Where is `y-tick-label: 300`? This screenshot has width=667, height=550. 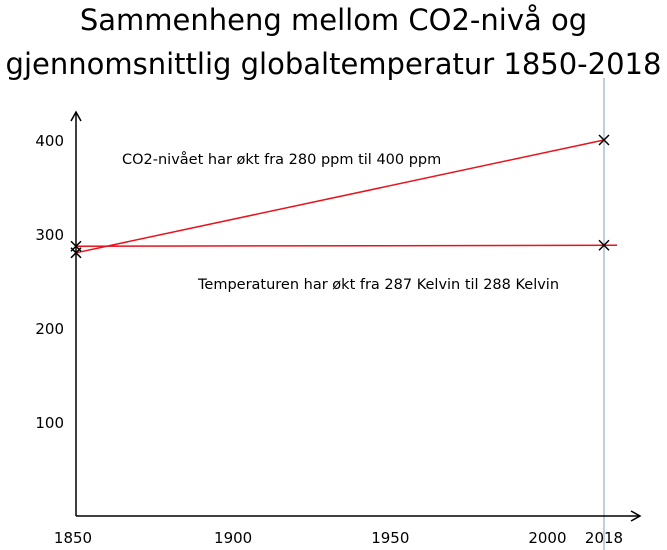 y-tick-label: 300 is located at coordinates (49, 235).